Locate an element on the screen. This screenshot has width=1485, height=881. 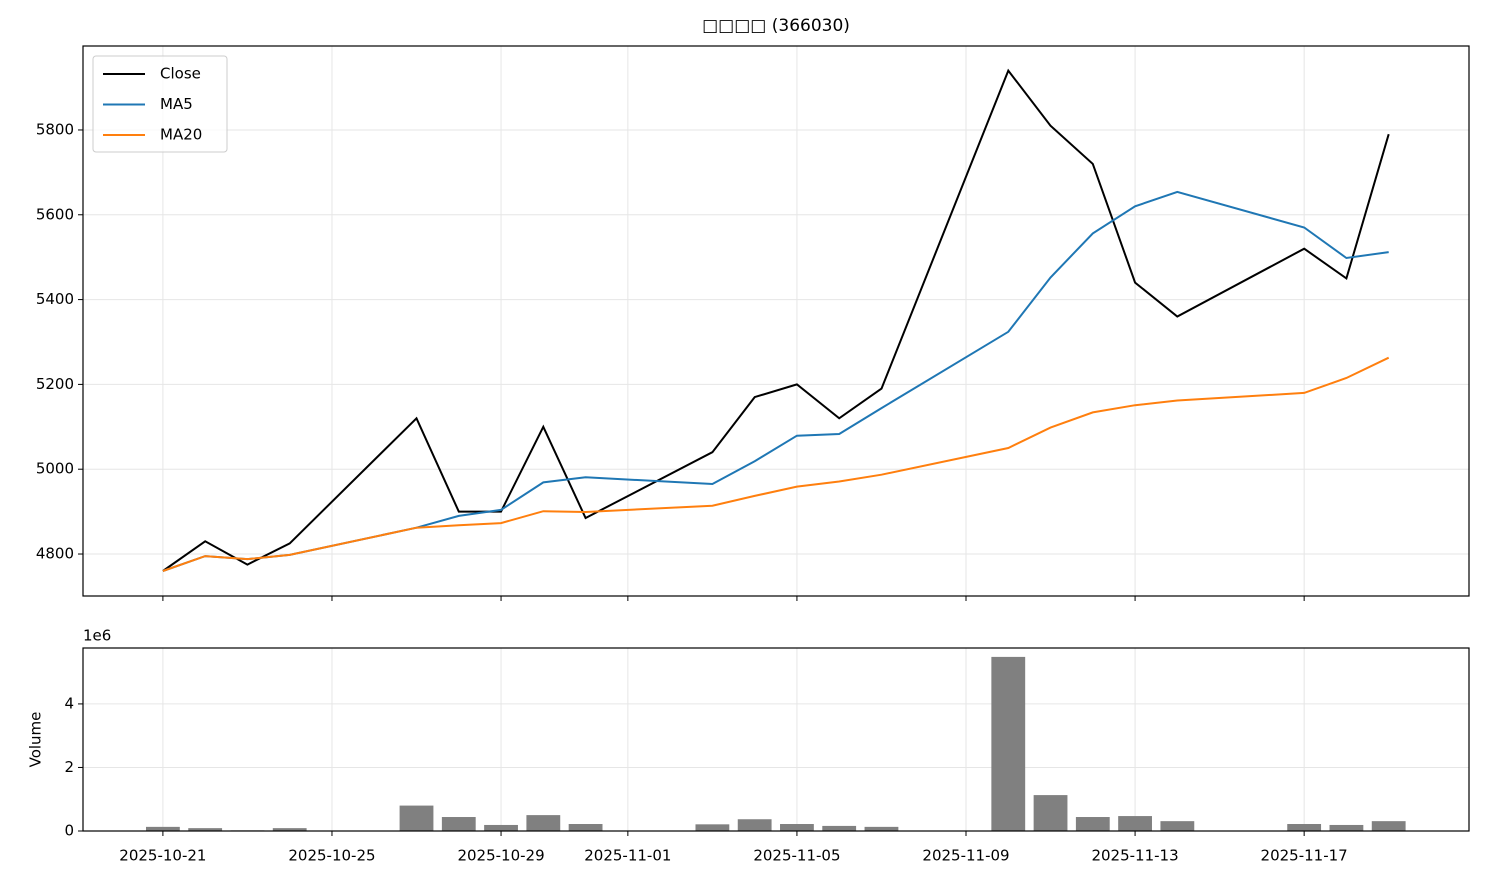
y-tick-label: 5200 is located at coordinates (55, 384).